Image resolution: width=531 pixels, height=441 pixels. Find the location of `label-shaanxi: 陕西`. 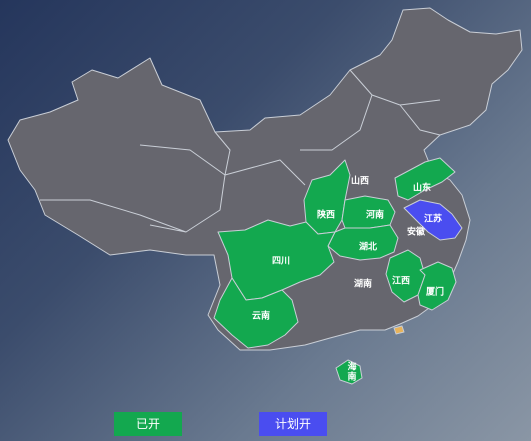

label-shaanxi: 陕西 is located at coordinates (326, 215).